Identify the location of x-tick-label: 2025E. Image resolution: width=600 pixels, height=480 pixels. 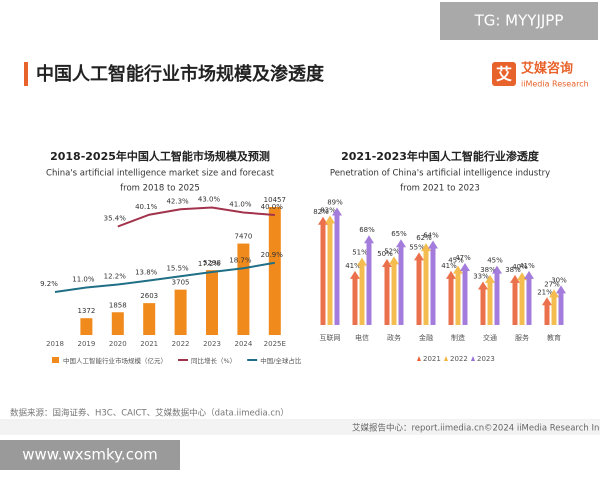
(275, 344).